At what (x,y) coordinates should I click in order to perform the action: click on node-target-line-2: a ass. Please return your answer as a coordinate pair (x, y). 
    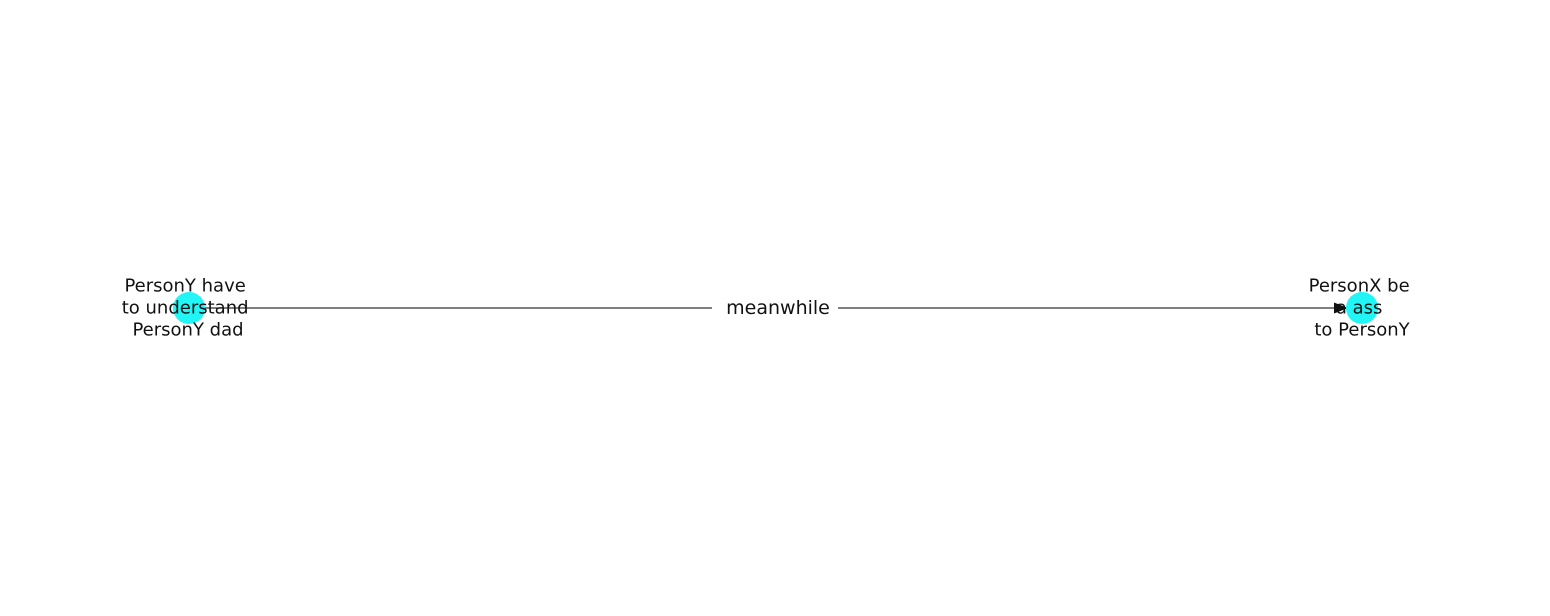
    Looking at the image, I should click on (1359, 308).